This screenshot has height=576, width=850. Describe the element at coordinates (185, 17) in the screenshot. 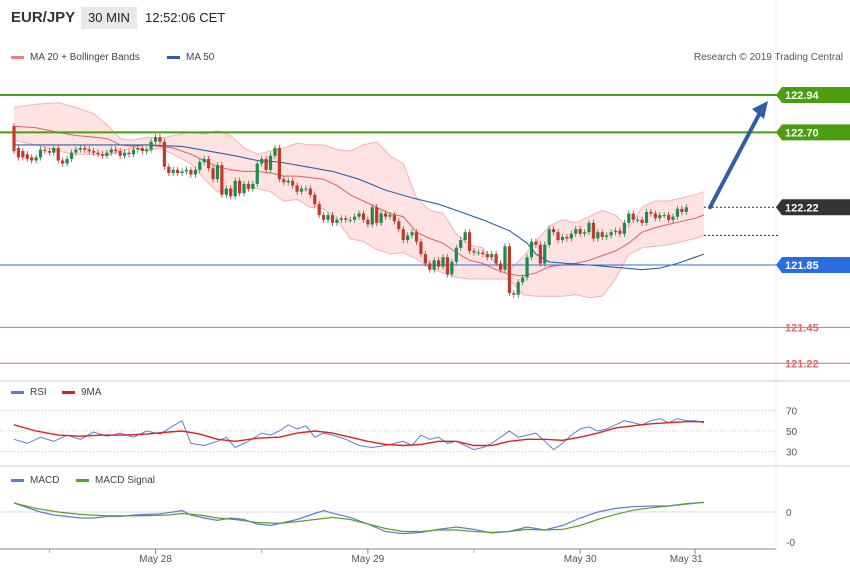

I see `time-label: 12:52:06 CET` at that location.